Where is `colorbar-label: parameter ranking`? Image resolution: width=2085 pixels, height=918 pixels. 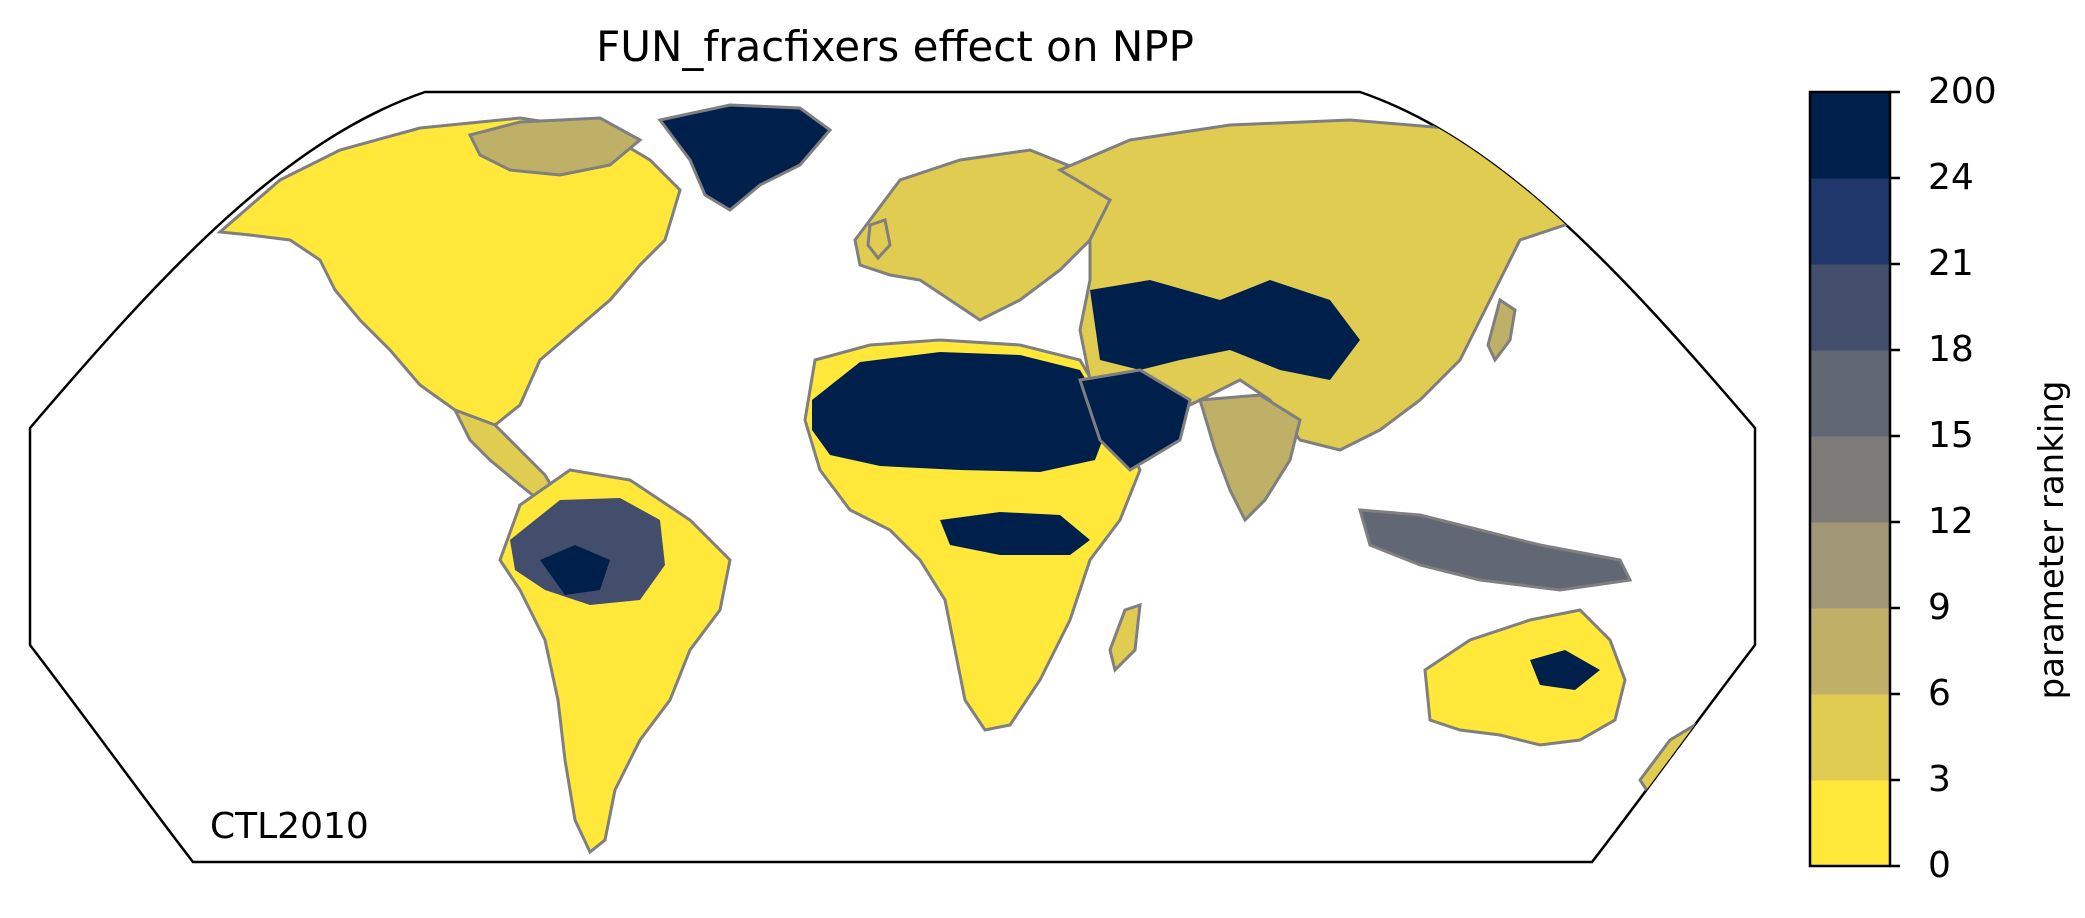
colorbar-label: parameter ranking is located at coordinates (2052, 540).